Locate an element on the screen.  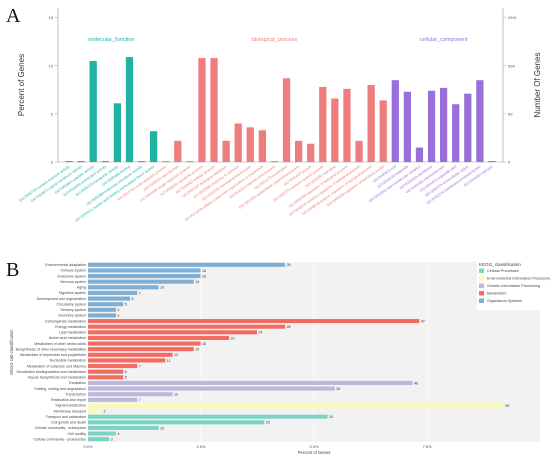
bar-translation is located at coordinates (250, 382).